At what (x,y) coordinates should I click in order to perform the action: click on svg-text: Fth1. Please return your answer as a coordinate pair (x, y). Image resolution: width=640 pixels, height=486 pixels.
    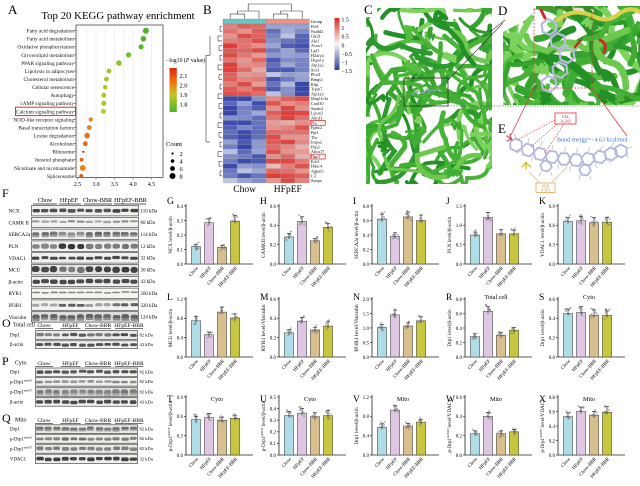
    Looking at the image, I should click on (315, 26).